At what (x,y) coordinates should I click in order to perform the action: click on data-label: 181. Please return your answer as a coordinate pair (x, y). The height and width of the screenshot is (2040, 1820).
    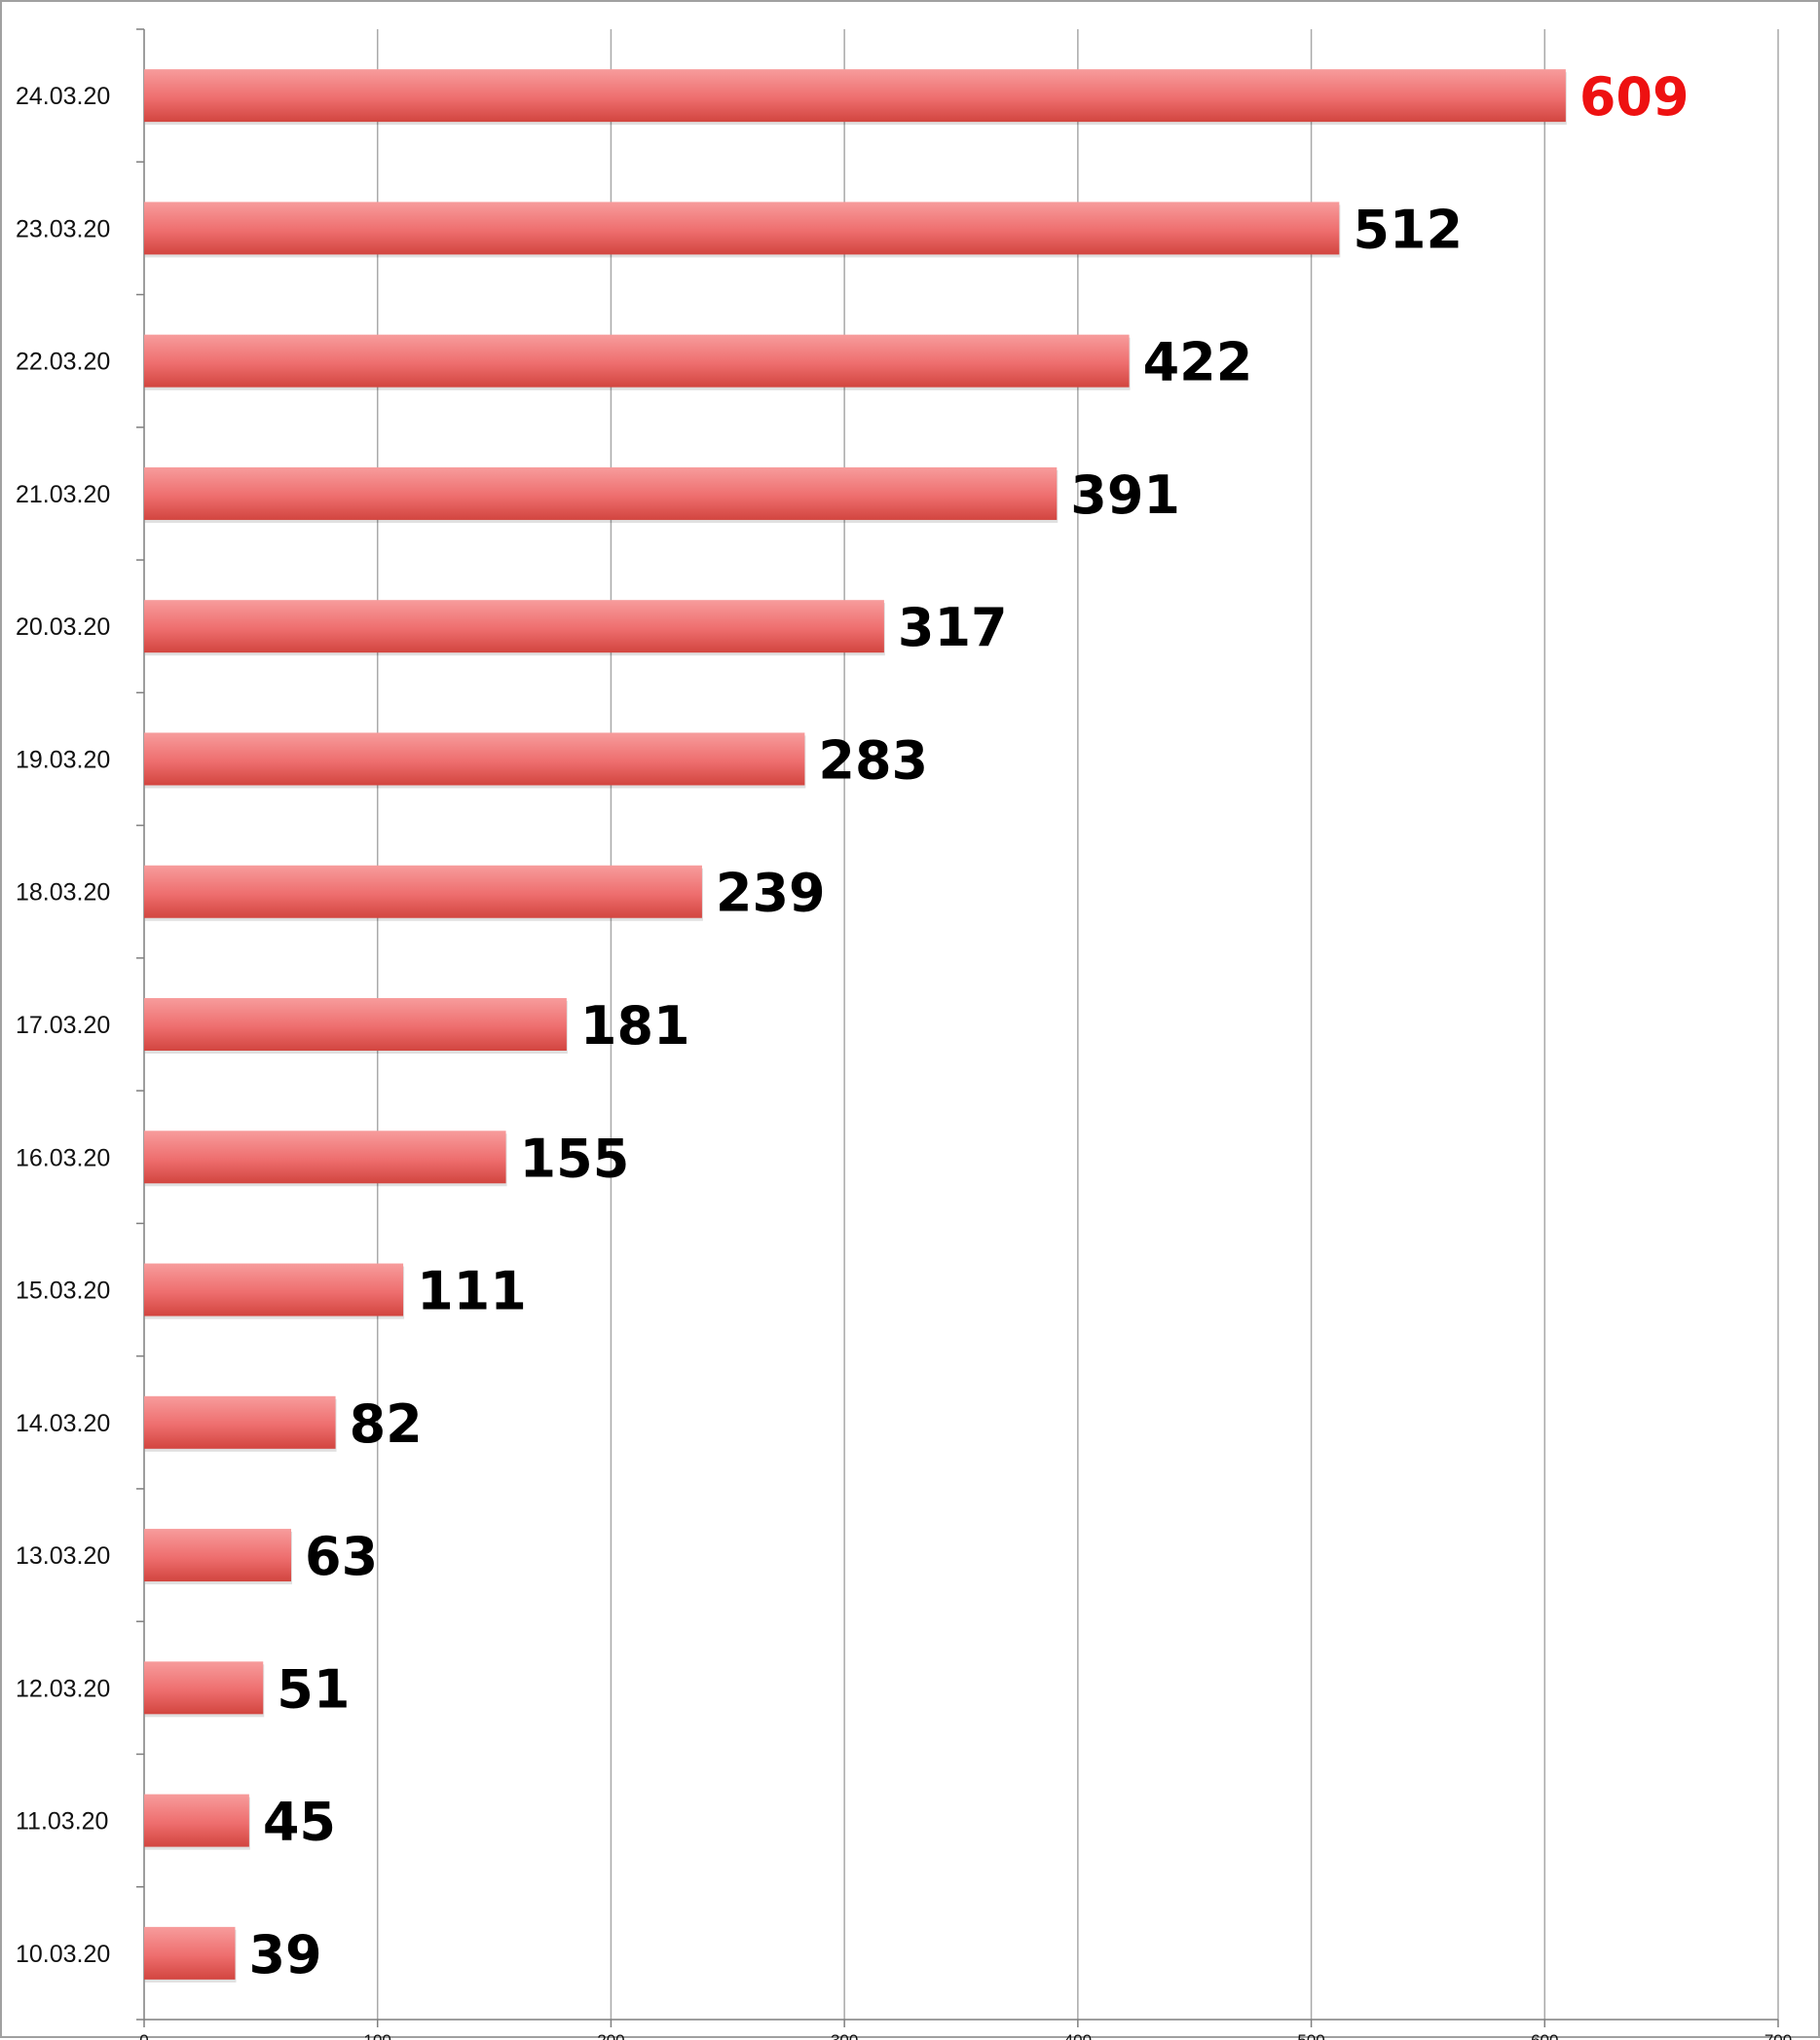
    Looking at the image, I should click on (635, 1026).